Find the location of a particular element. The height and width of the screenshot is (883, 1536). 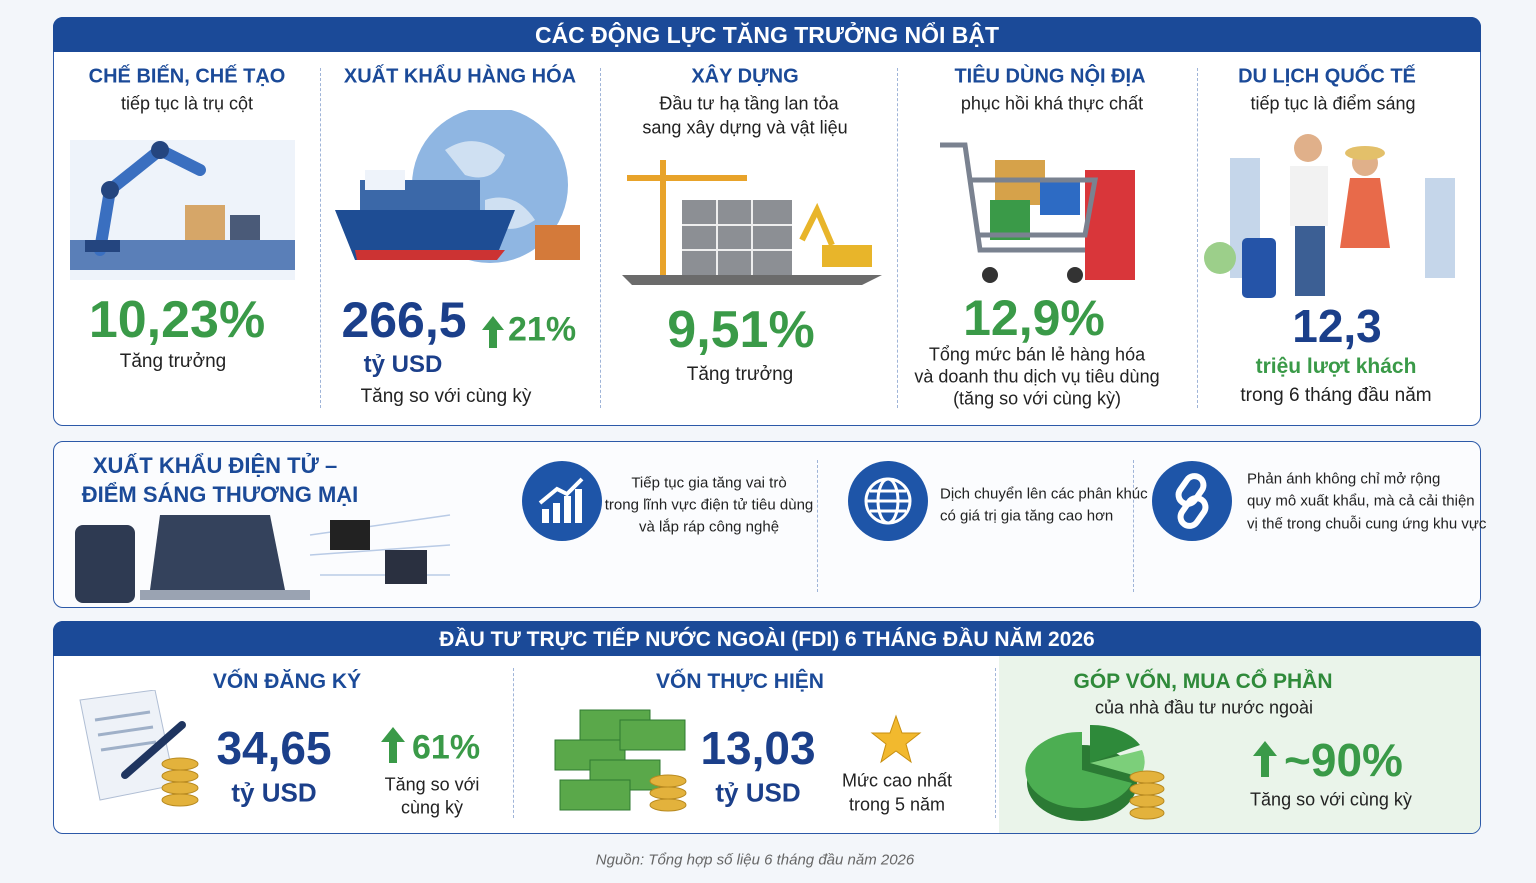

point-text: Tiếp tục gia tăng vai trò is located at coordinates (709, 483).